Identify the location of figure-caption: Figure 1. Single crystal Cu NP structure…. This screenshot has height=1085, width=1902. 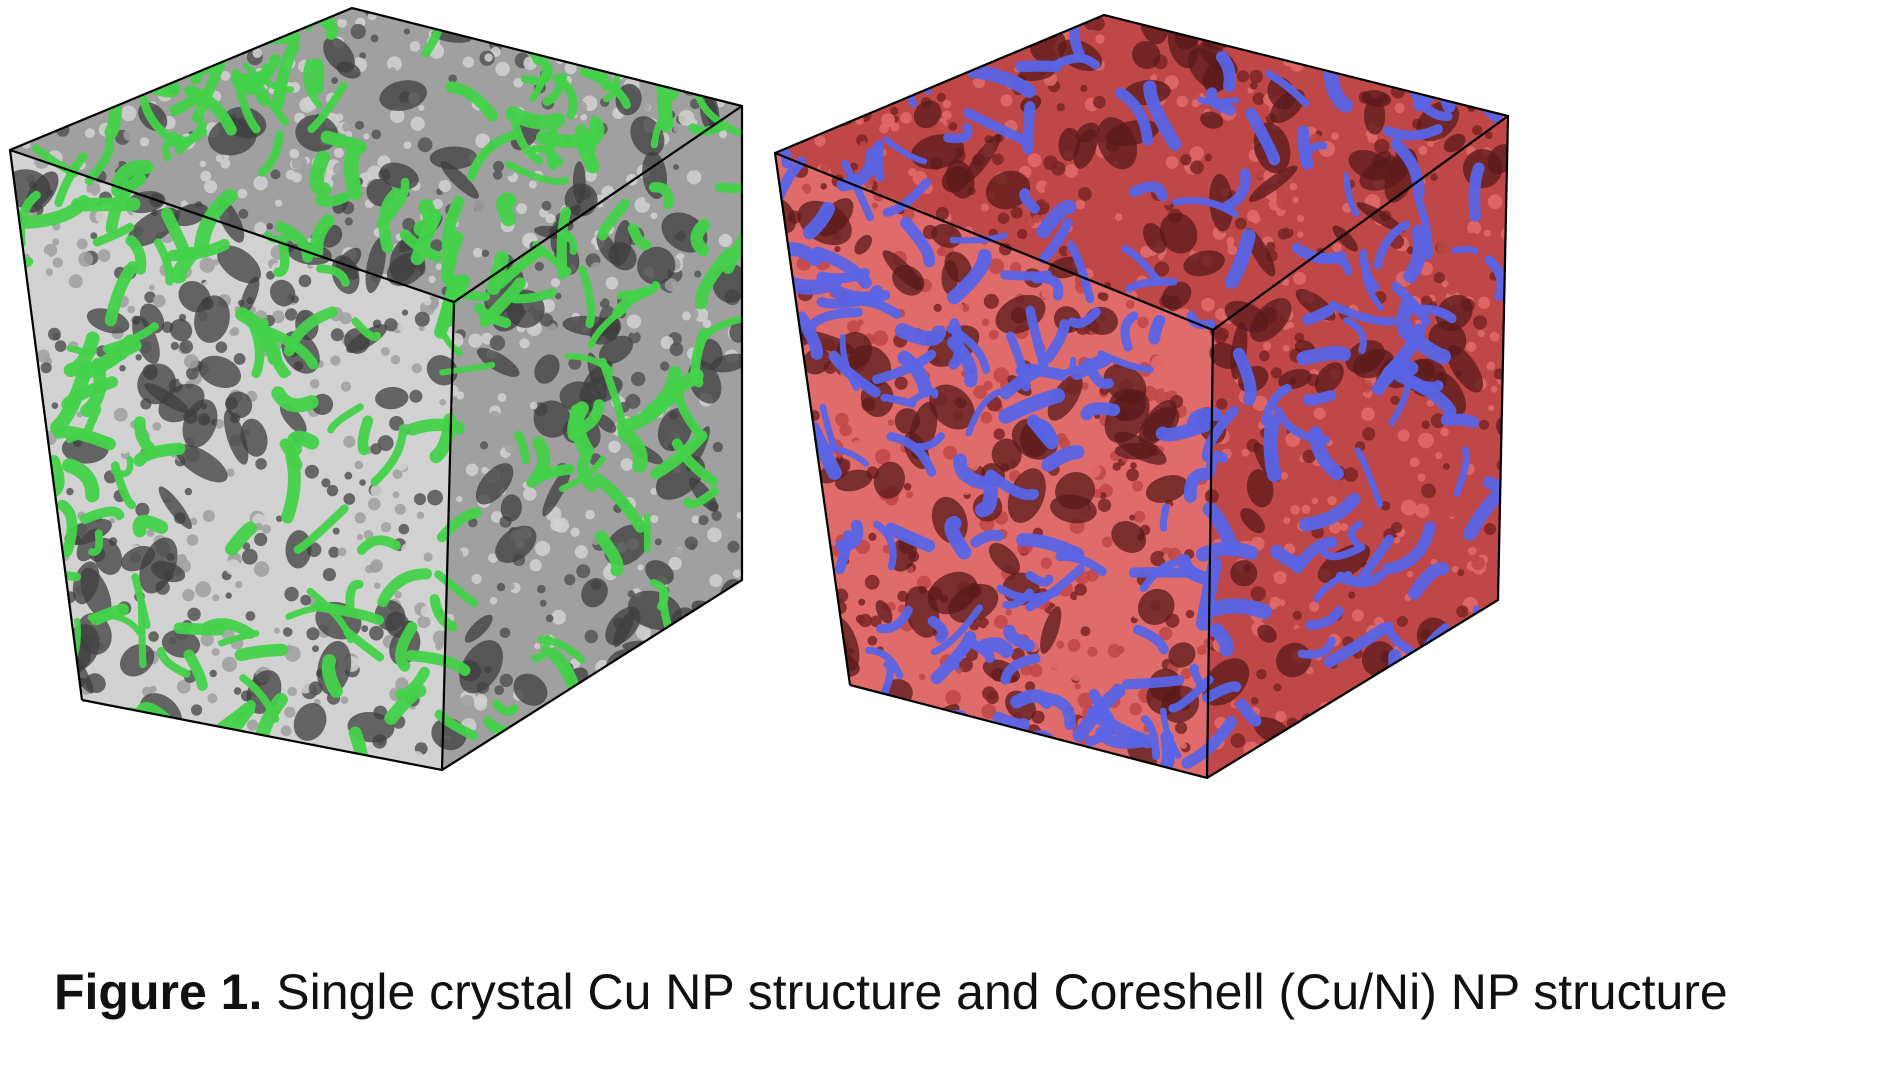
(954, 992).